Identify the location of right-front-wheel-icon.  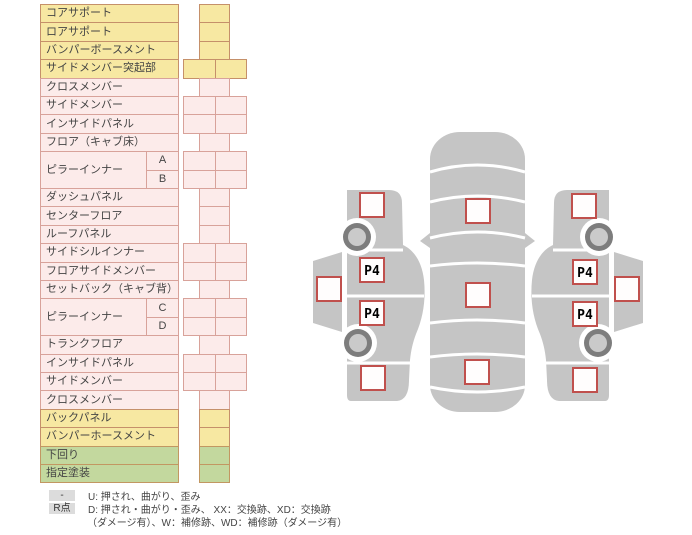
(599, 237).